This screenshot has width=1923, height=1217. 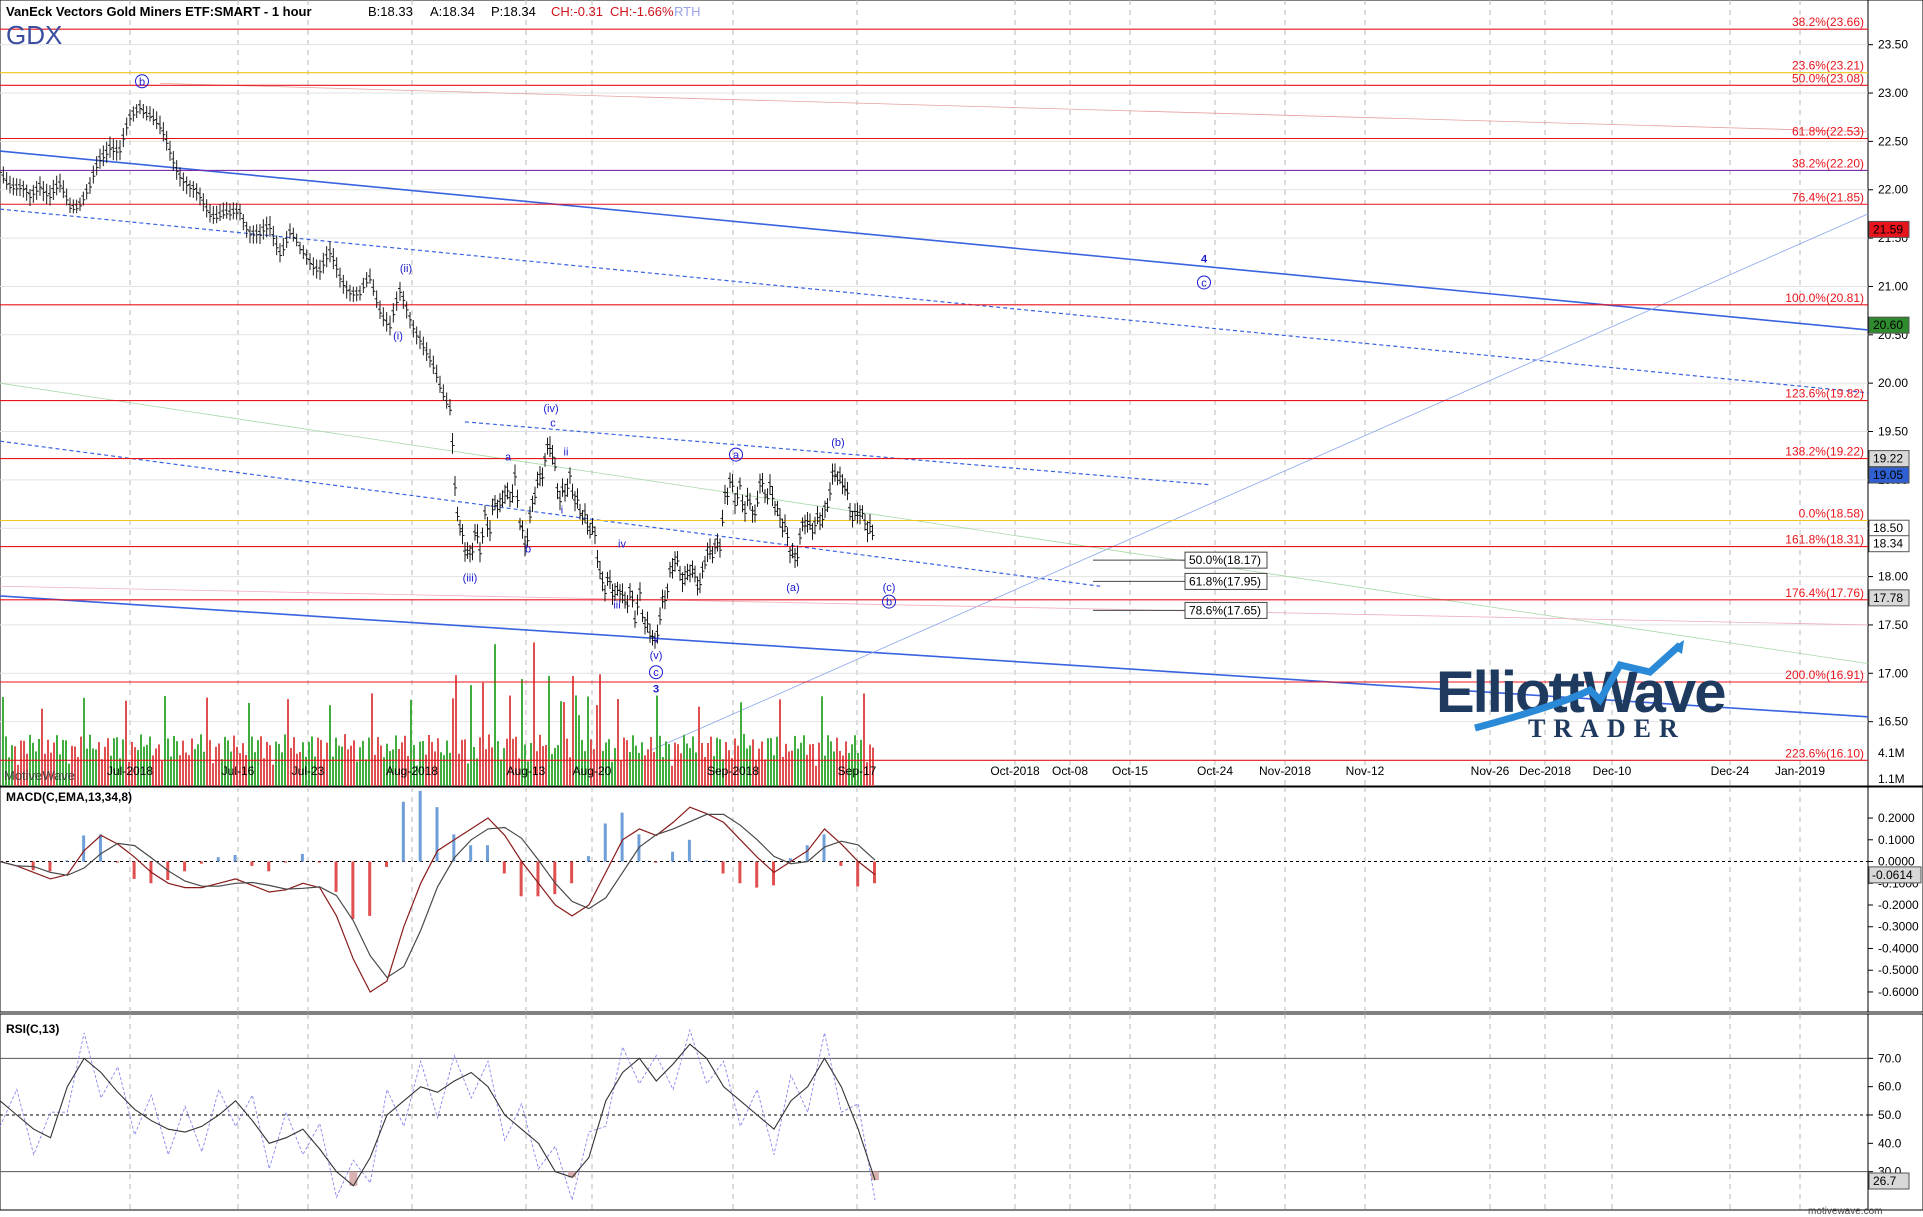 What do you see at coordinates (1896, 862) in the screenshot?
I see `macd-y-tick-label: 0.0000` at bounding box center [1896, 862].